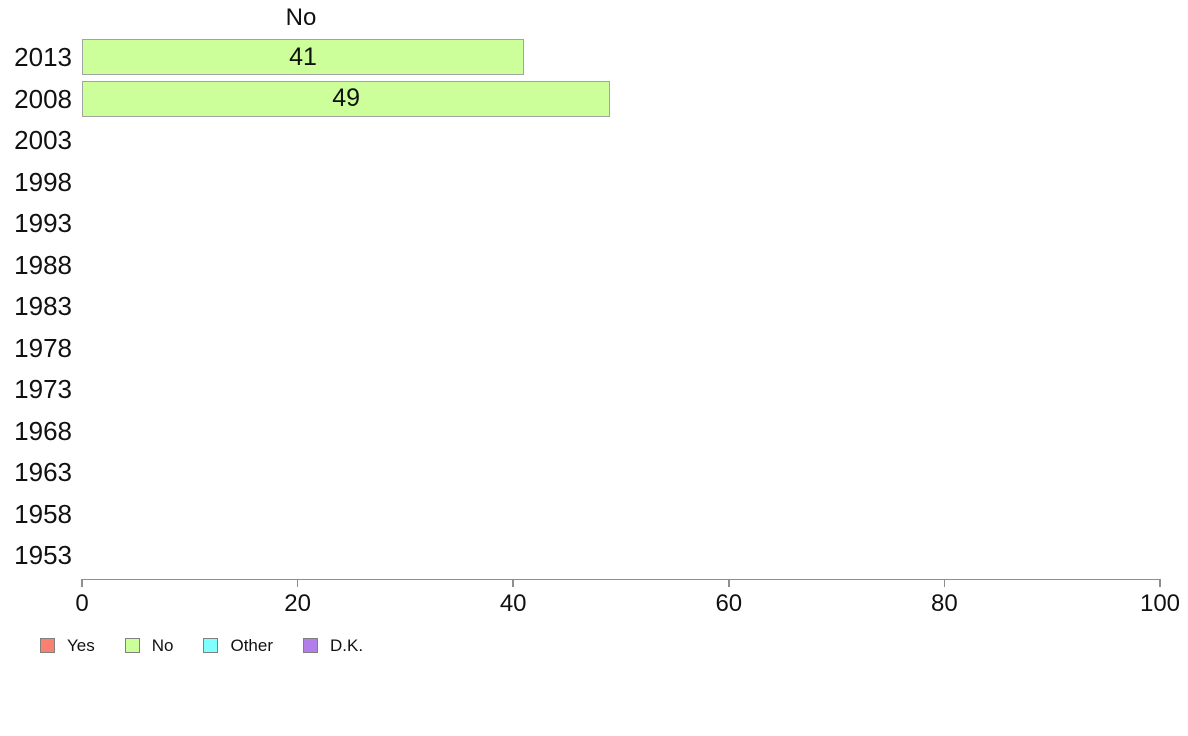 This screenshot has height=736, width=1188. I want to click on legend-item-yes: Yes, so click(67, 645).